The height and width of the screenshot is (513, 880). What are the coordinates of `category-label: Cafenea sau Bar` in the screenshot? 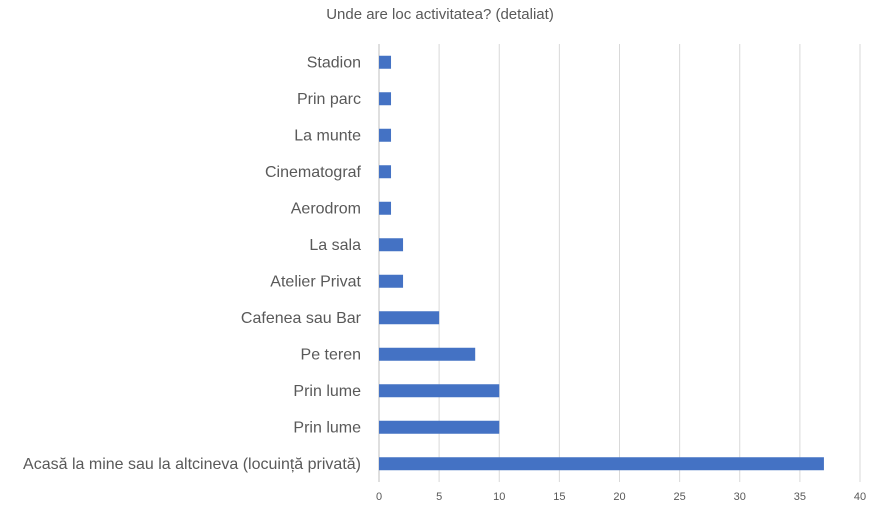 It's located at (301, 318).